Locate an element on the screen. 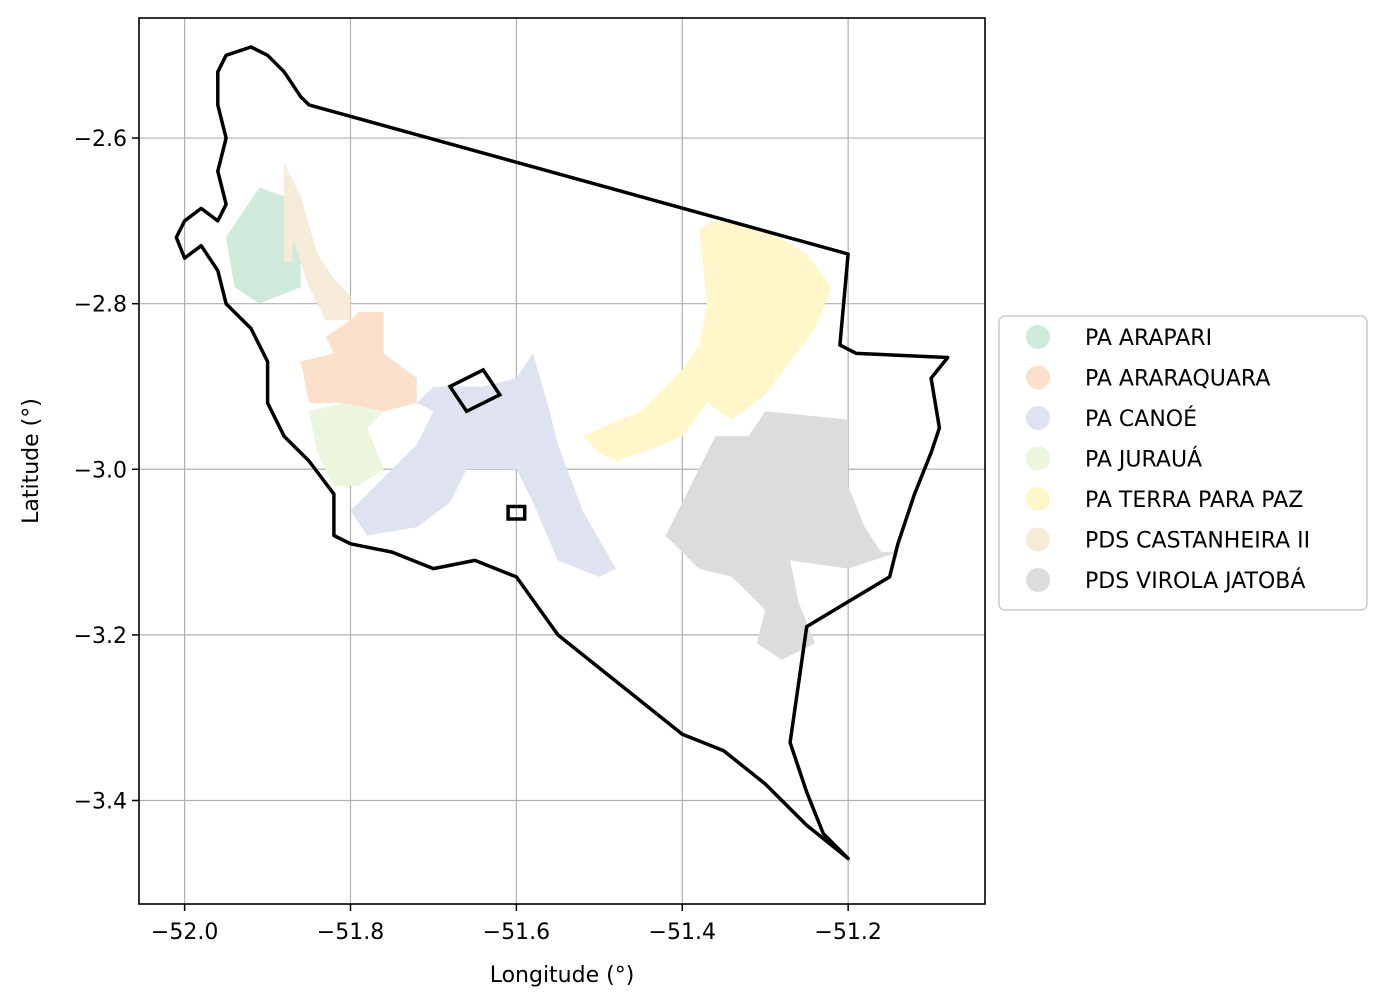 This screenshot has width=1387, height=1006. legend-label: PA TERRA PARA PAZ is located at coordinates (1194, 500).